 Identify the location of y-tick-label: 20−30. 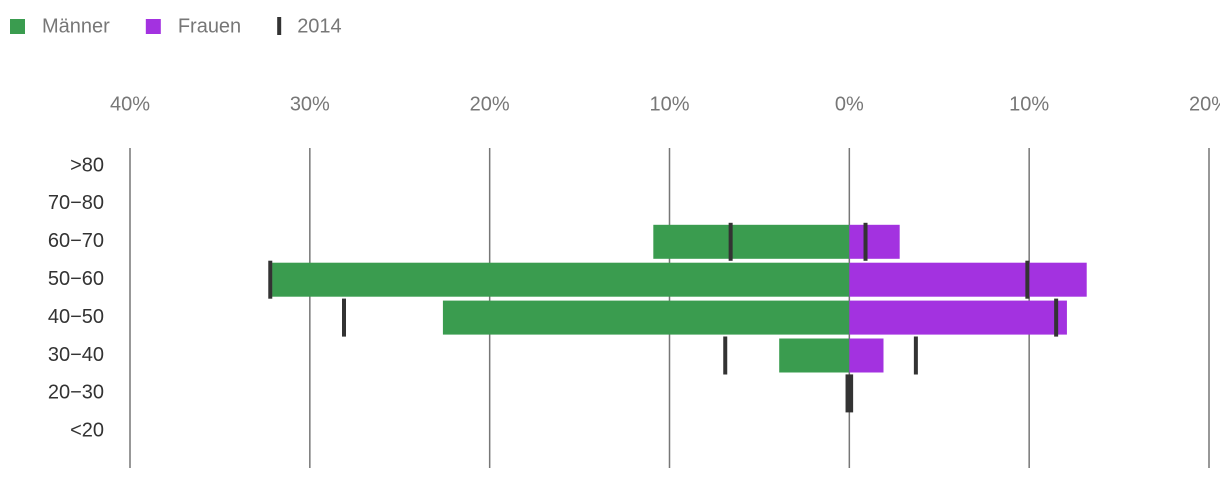
(76, 393).